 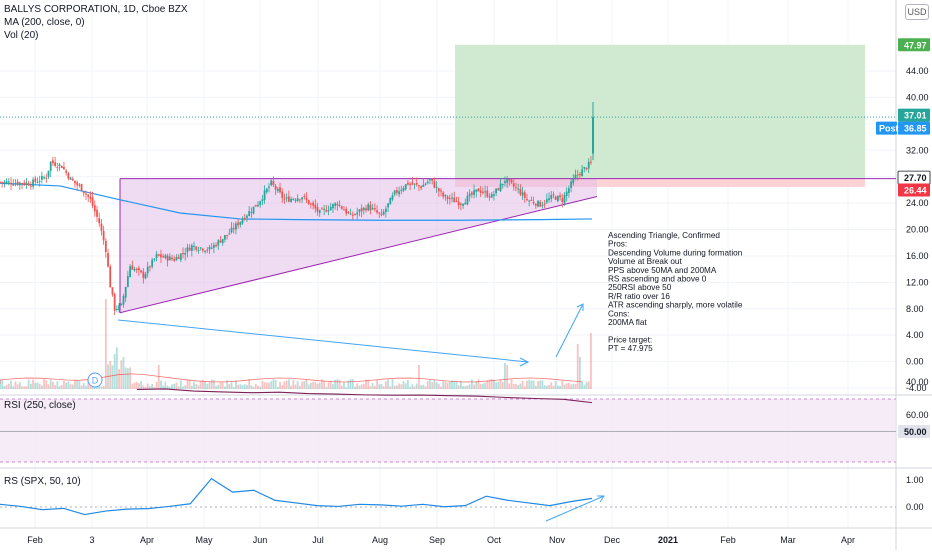 I want to click on price-label-value: 26.44, so click(x=915, y=190).